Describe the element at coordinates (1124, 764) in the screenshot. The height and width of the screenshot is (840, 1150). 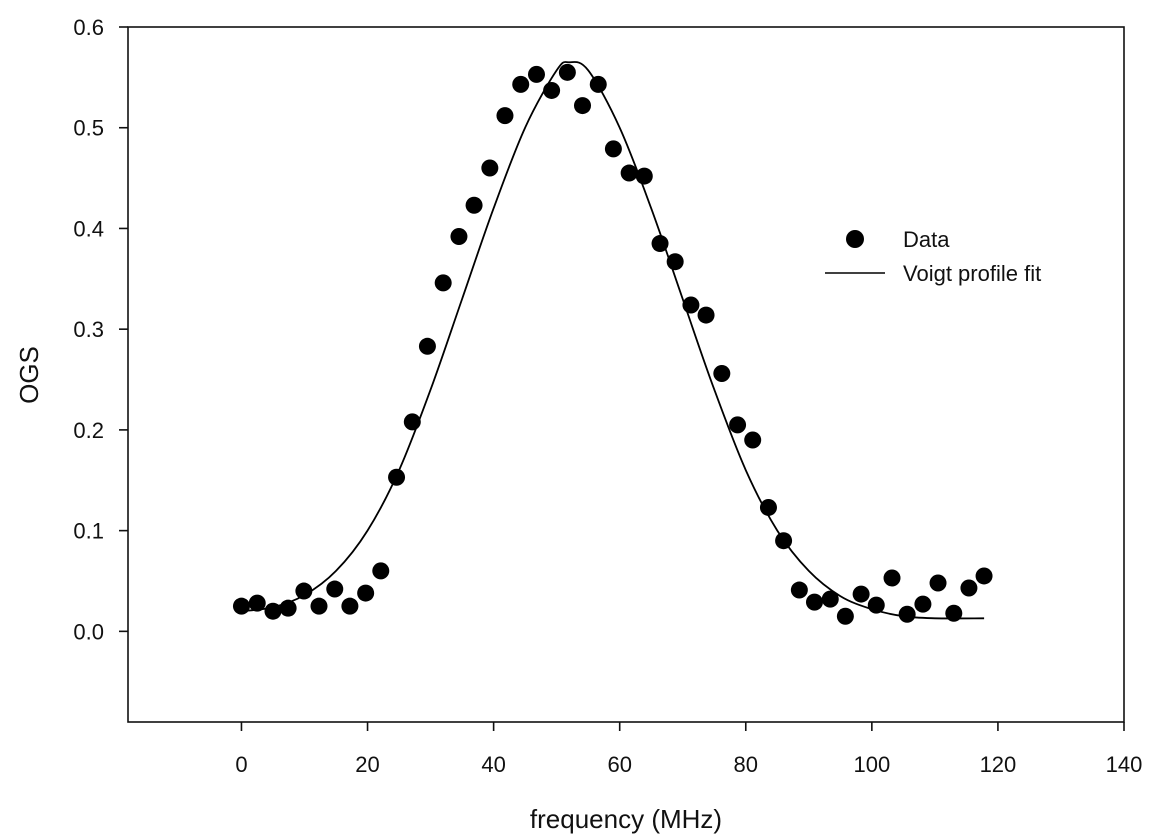
I see `x-tick-label: 140` at that location.